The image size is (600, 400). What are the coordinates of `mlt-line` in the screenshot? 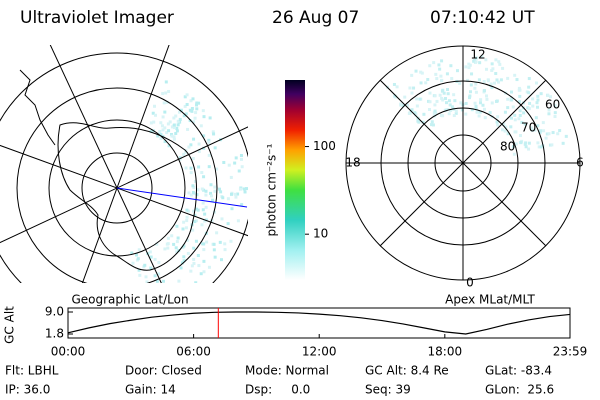 It's located at (463, 163).